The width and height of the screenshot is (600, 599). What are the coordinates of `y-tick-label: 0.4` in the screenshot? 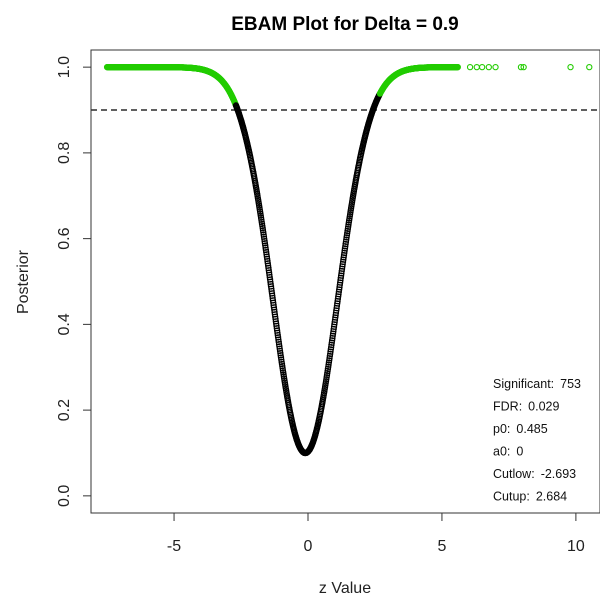 It's located at (64, 324).